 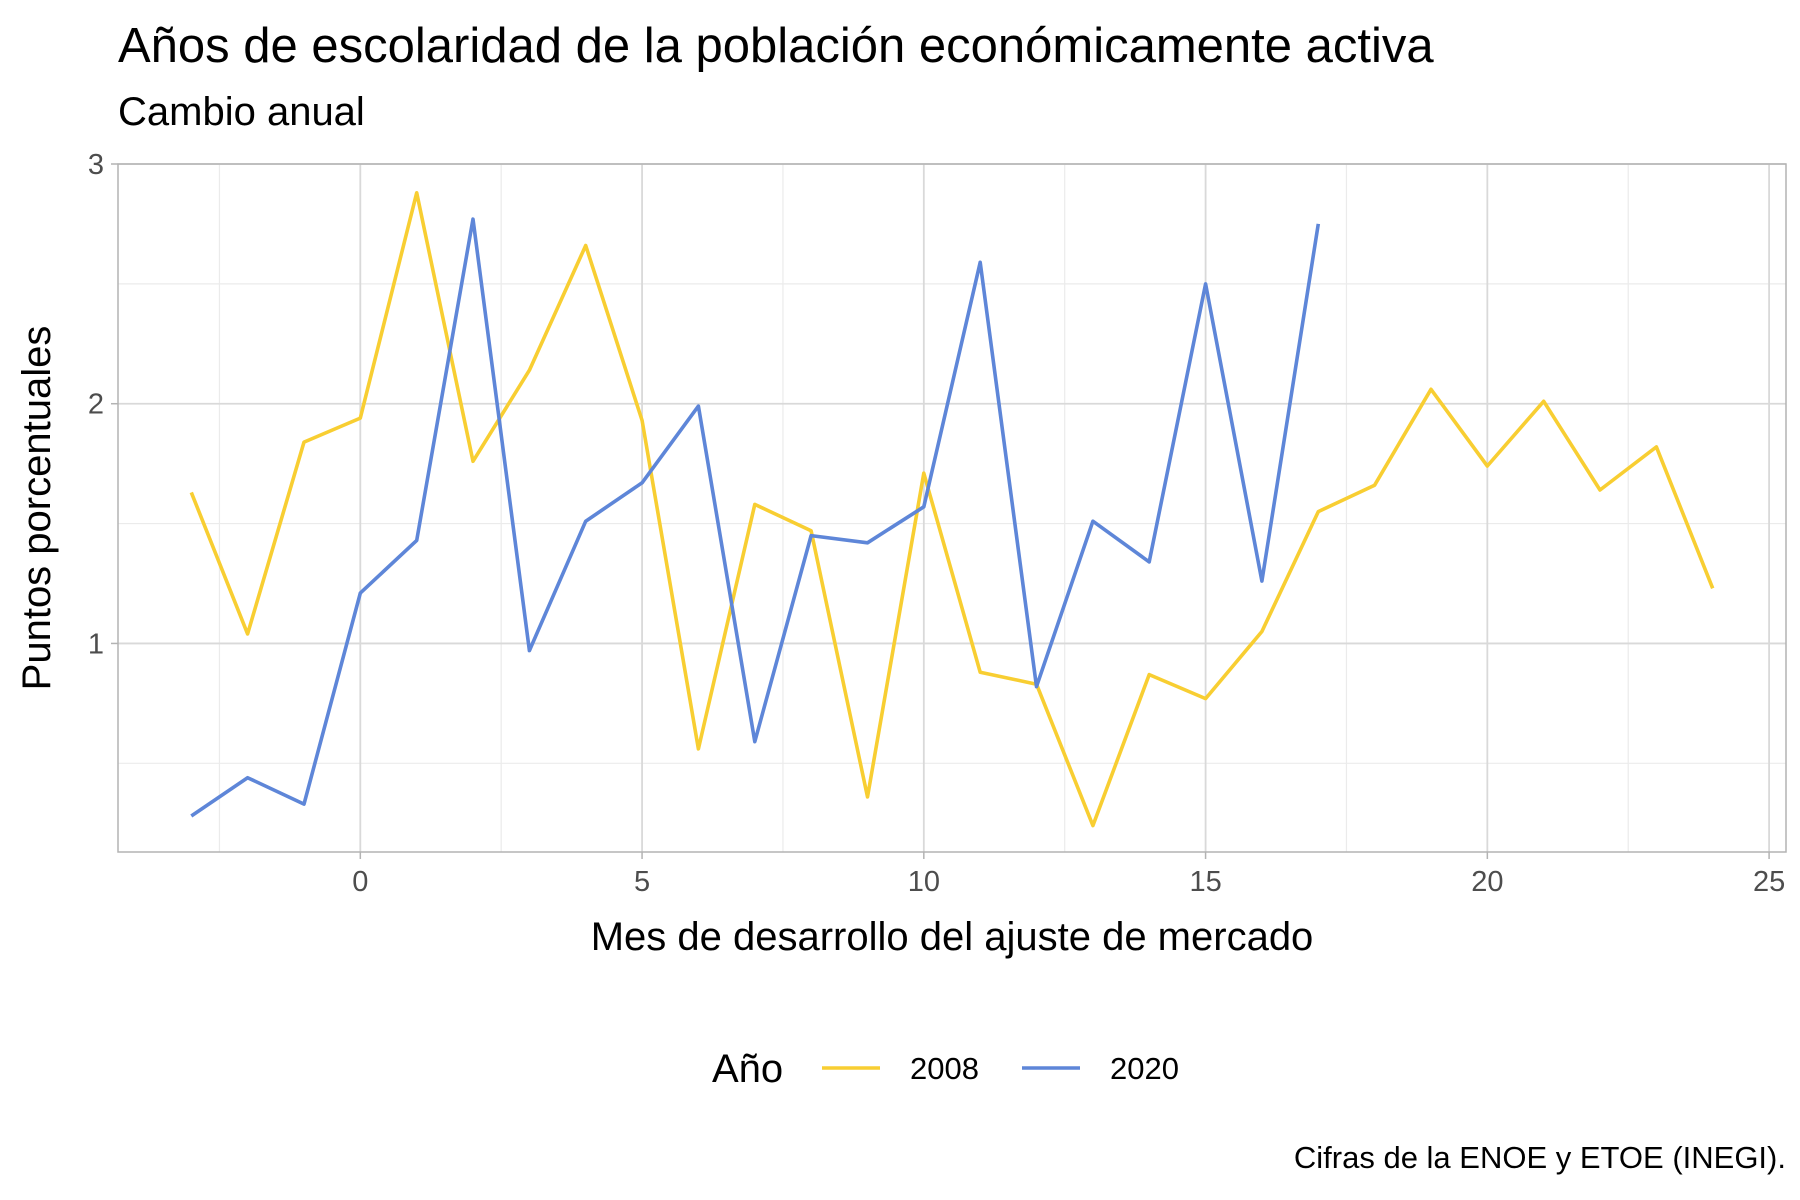 What do you see at coordinates (1769, 882) in the screenshot?
I see `x-tick-label: 25` at bounding box center [1769, 882].